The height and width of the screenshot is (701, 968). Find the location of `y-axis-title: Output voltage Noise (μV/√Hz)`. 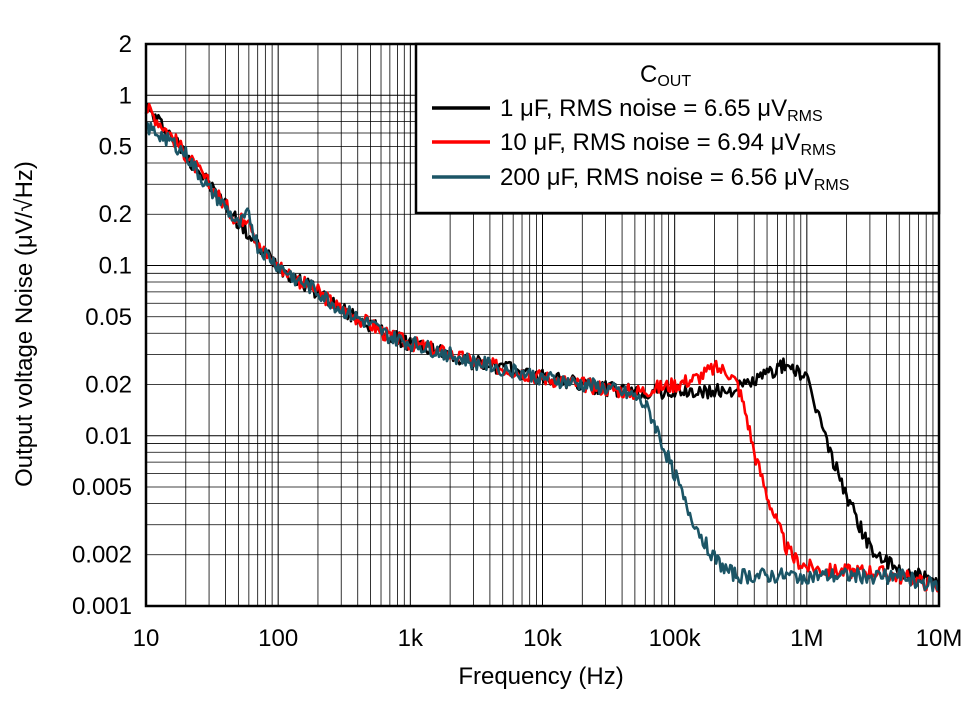

y-axis-title: Output voltage Noise (μV/√Hz) is located at coordinates (24, 324).